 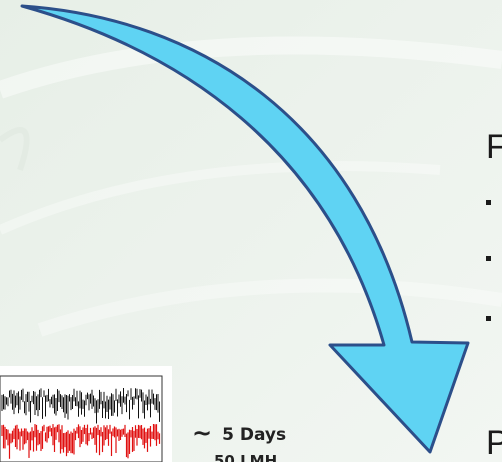 I want to click on flux-plot-thumbnail, so click(x=86, y=414).